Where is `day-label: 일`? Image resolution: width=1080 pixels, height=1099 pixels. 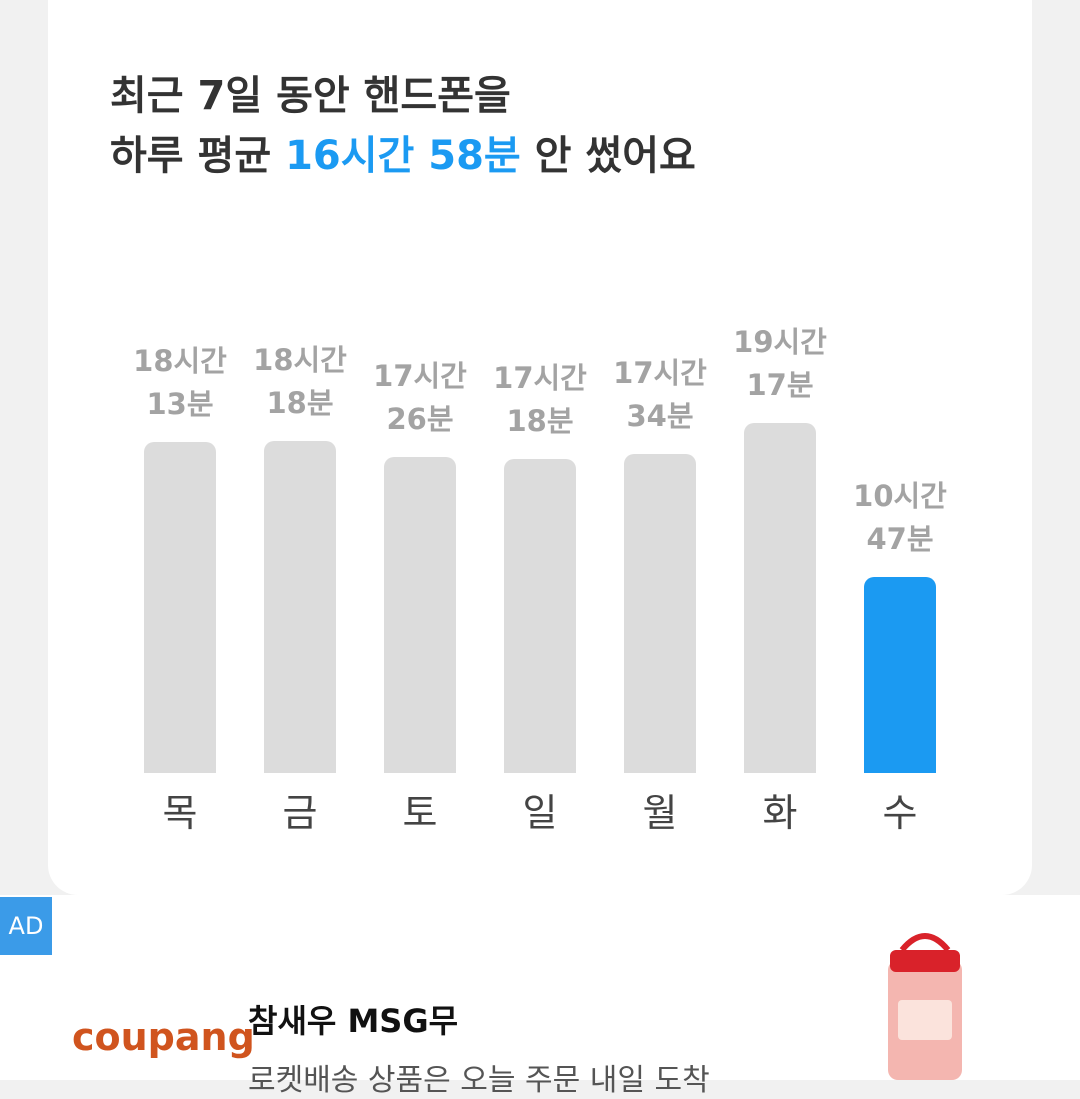
day-label: 일 is located at coordinates (540, 813).